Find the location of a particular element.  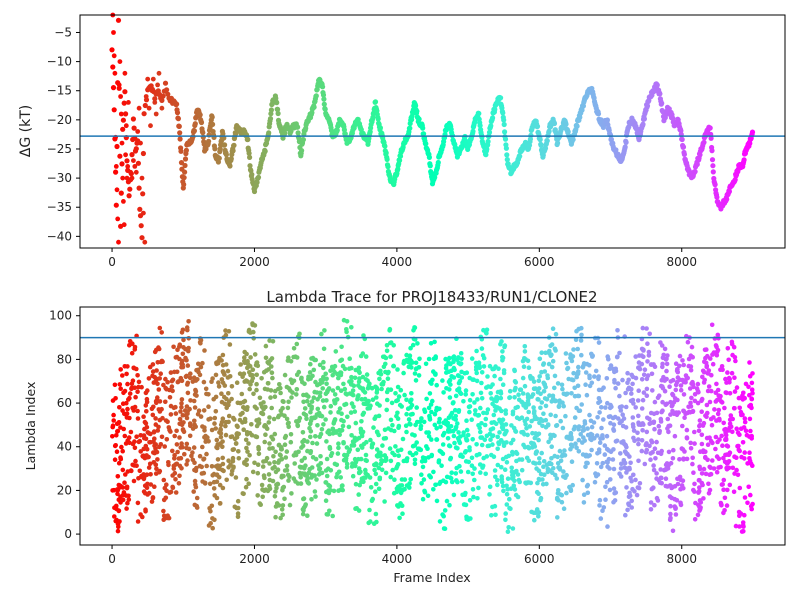

delta-g-x-tick-label: 6000 is located at coordinates (539, 262).